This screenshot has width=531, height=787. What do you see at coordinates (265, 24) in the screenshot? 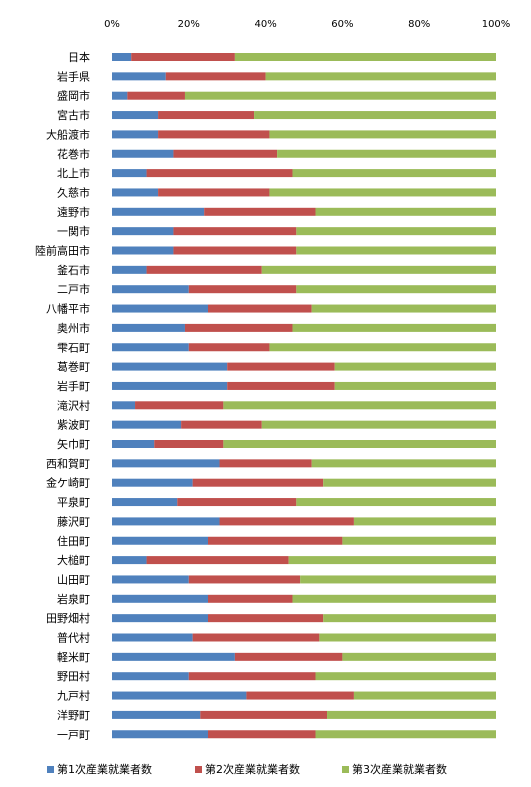
I see `x-tick-label: 40%` at bounding box center [265, 24].